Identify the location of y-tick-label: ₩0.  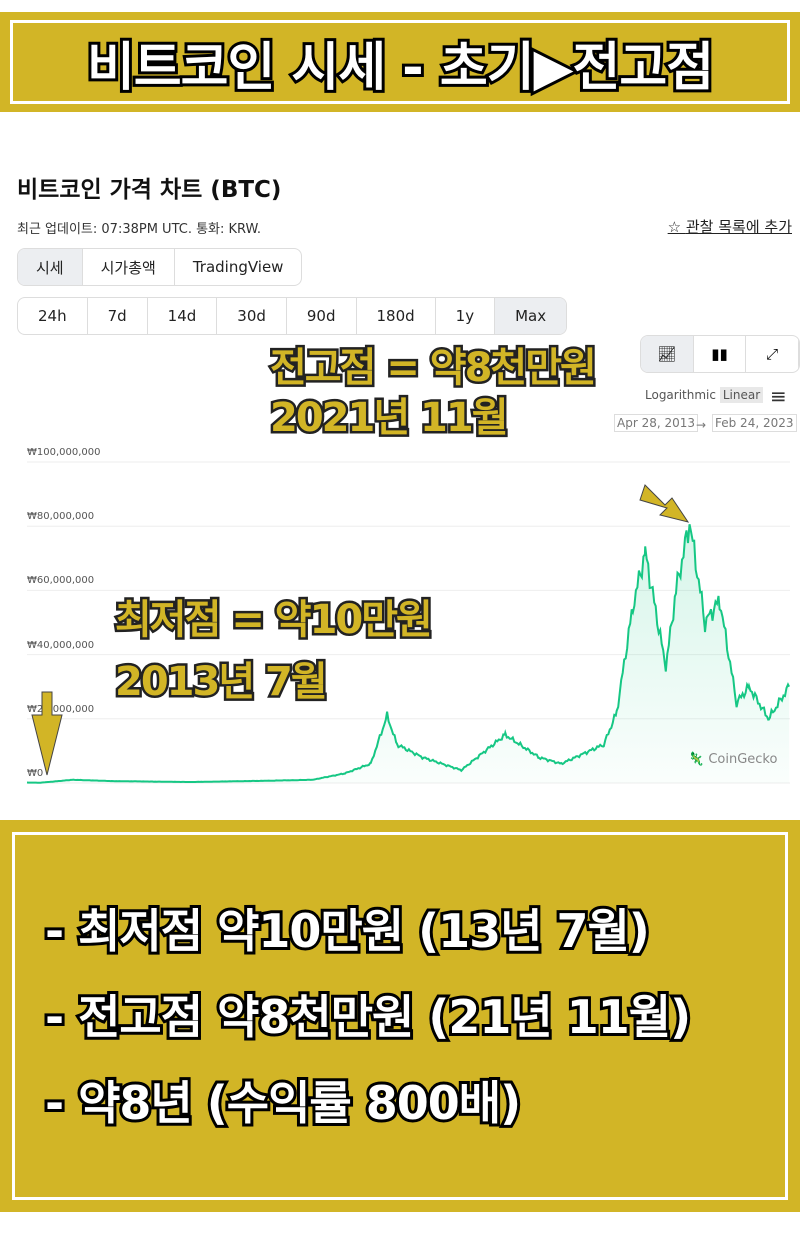
(35, 773).